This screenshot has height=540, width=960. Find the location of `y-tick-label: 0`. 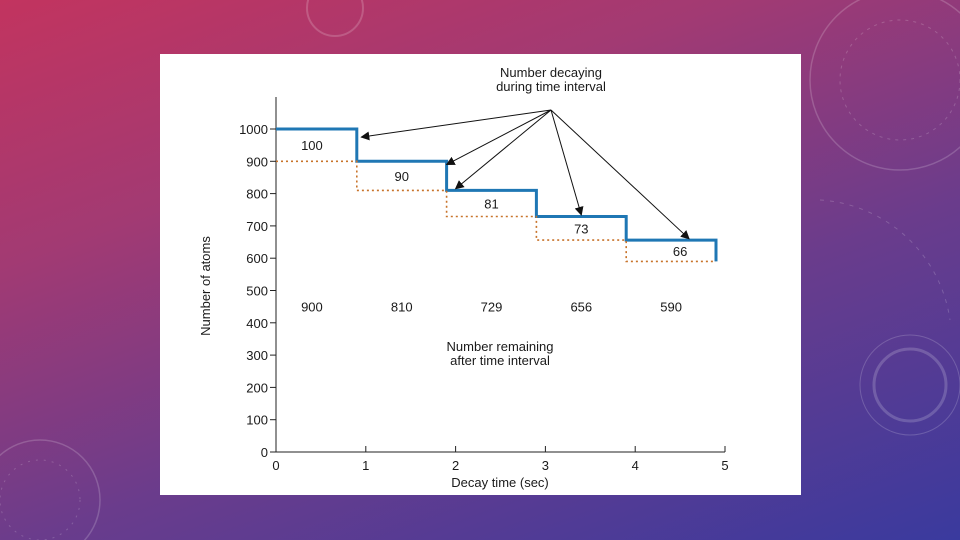

y-tick-label: 0 is located at coordinates (264, 452).